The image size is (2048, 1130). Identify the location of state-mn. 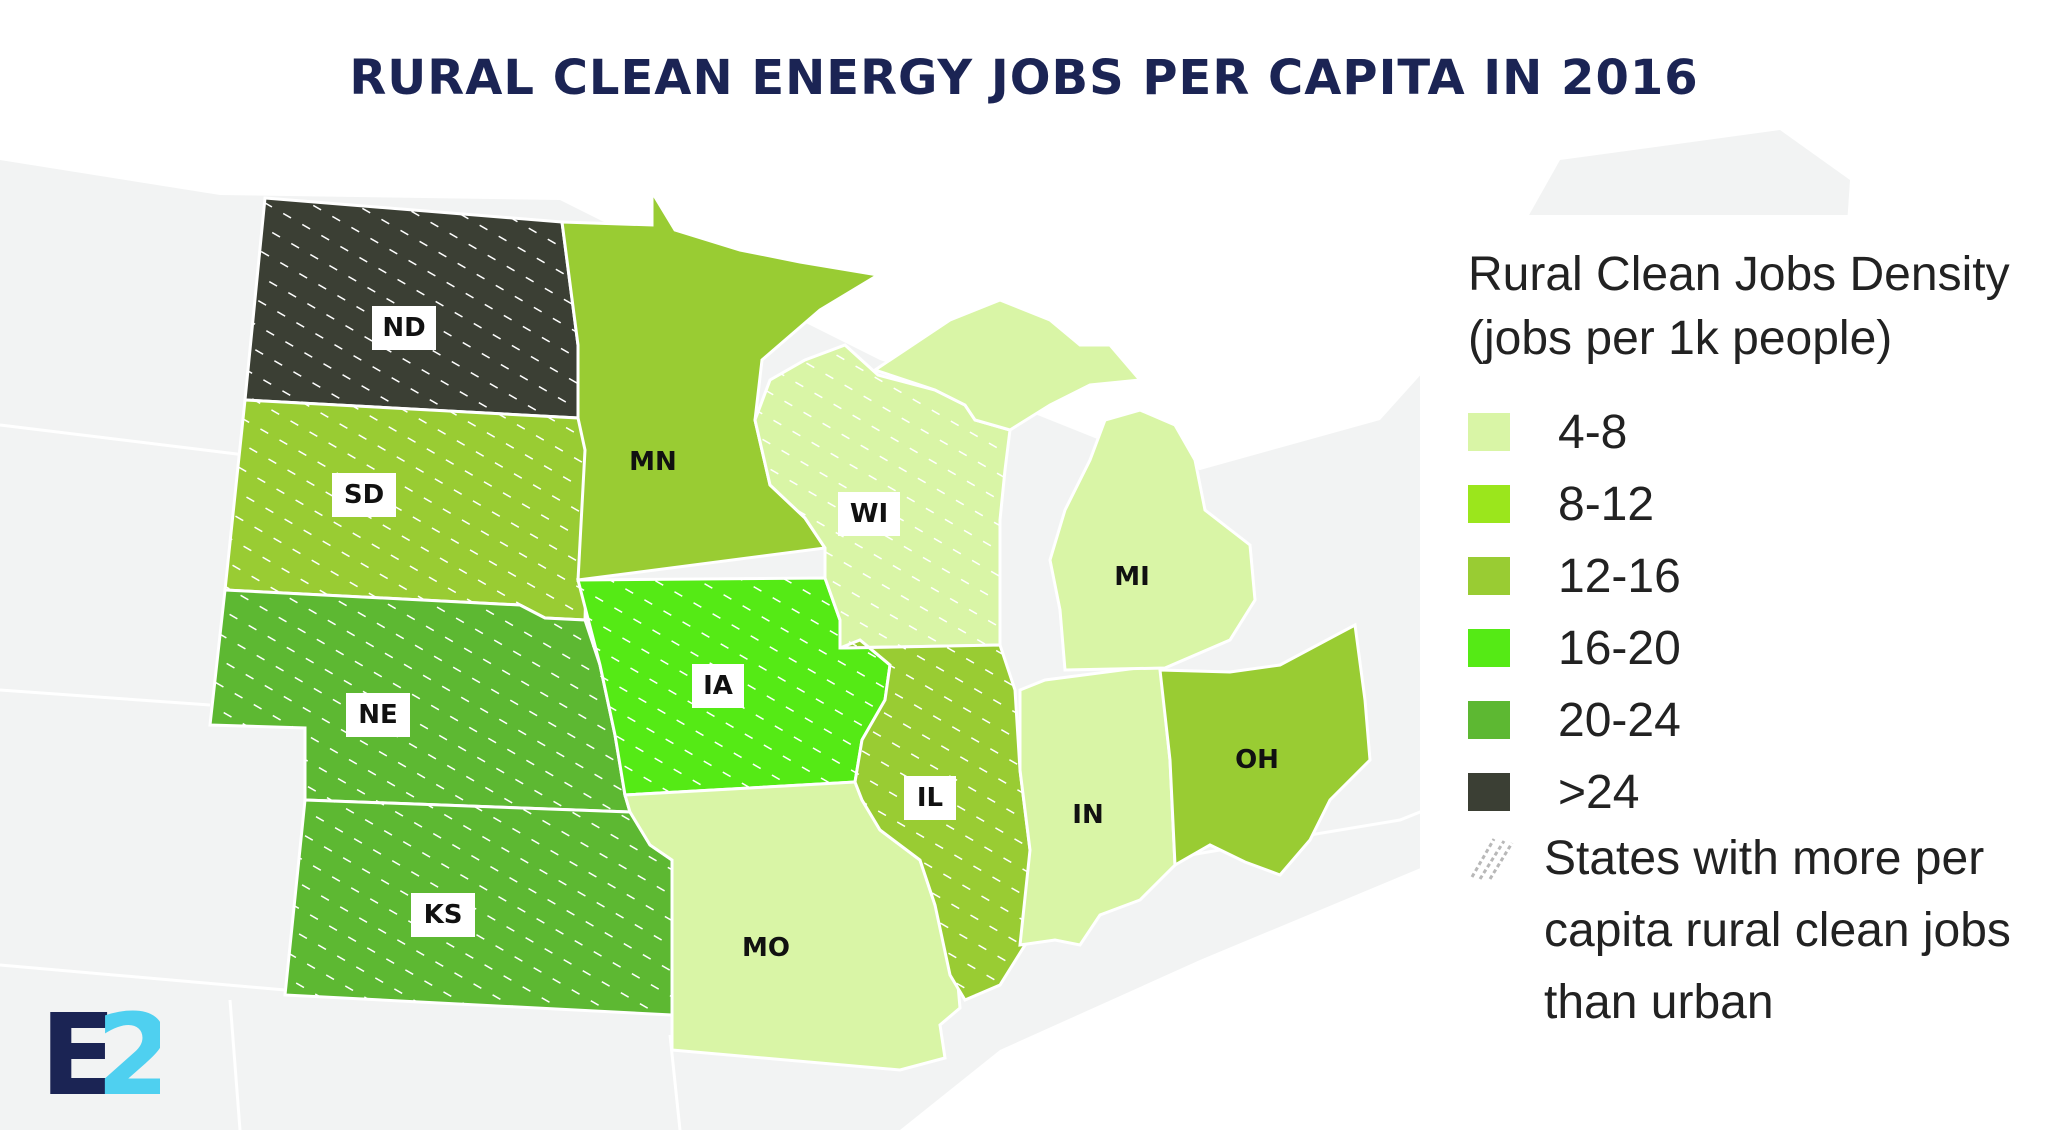
(721, 384).